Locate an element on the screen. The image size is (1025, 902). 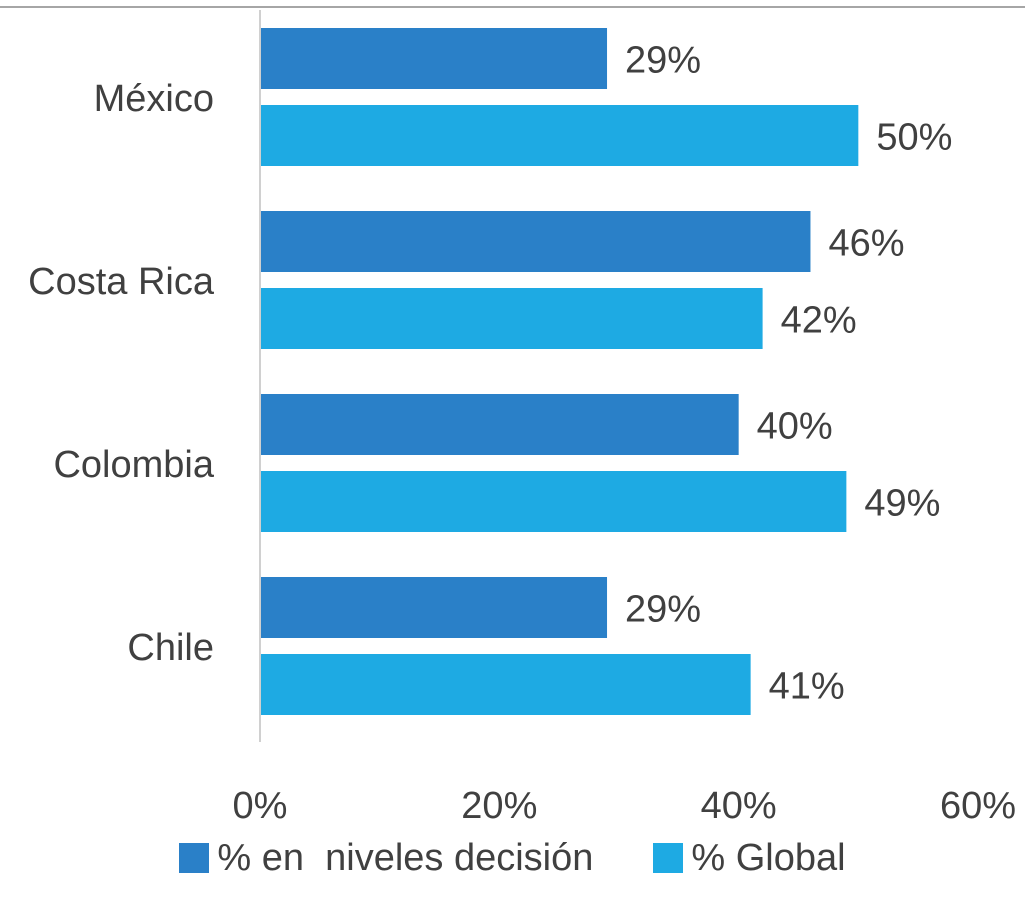
legend-item-series-1: % en niveles decisión is located at coordinates (386, 858).